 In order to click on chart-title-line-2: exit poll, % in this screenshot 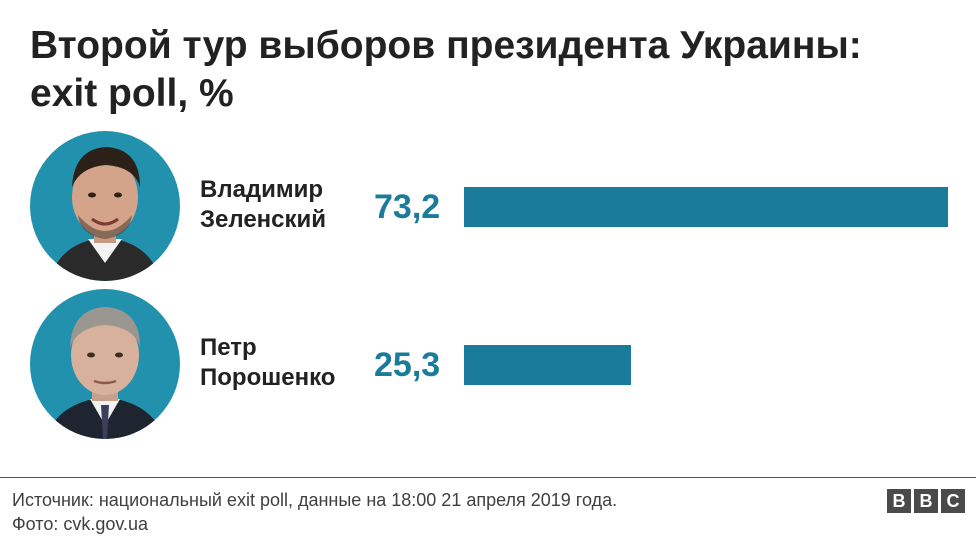, I will do `click(132, 93)`.